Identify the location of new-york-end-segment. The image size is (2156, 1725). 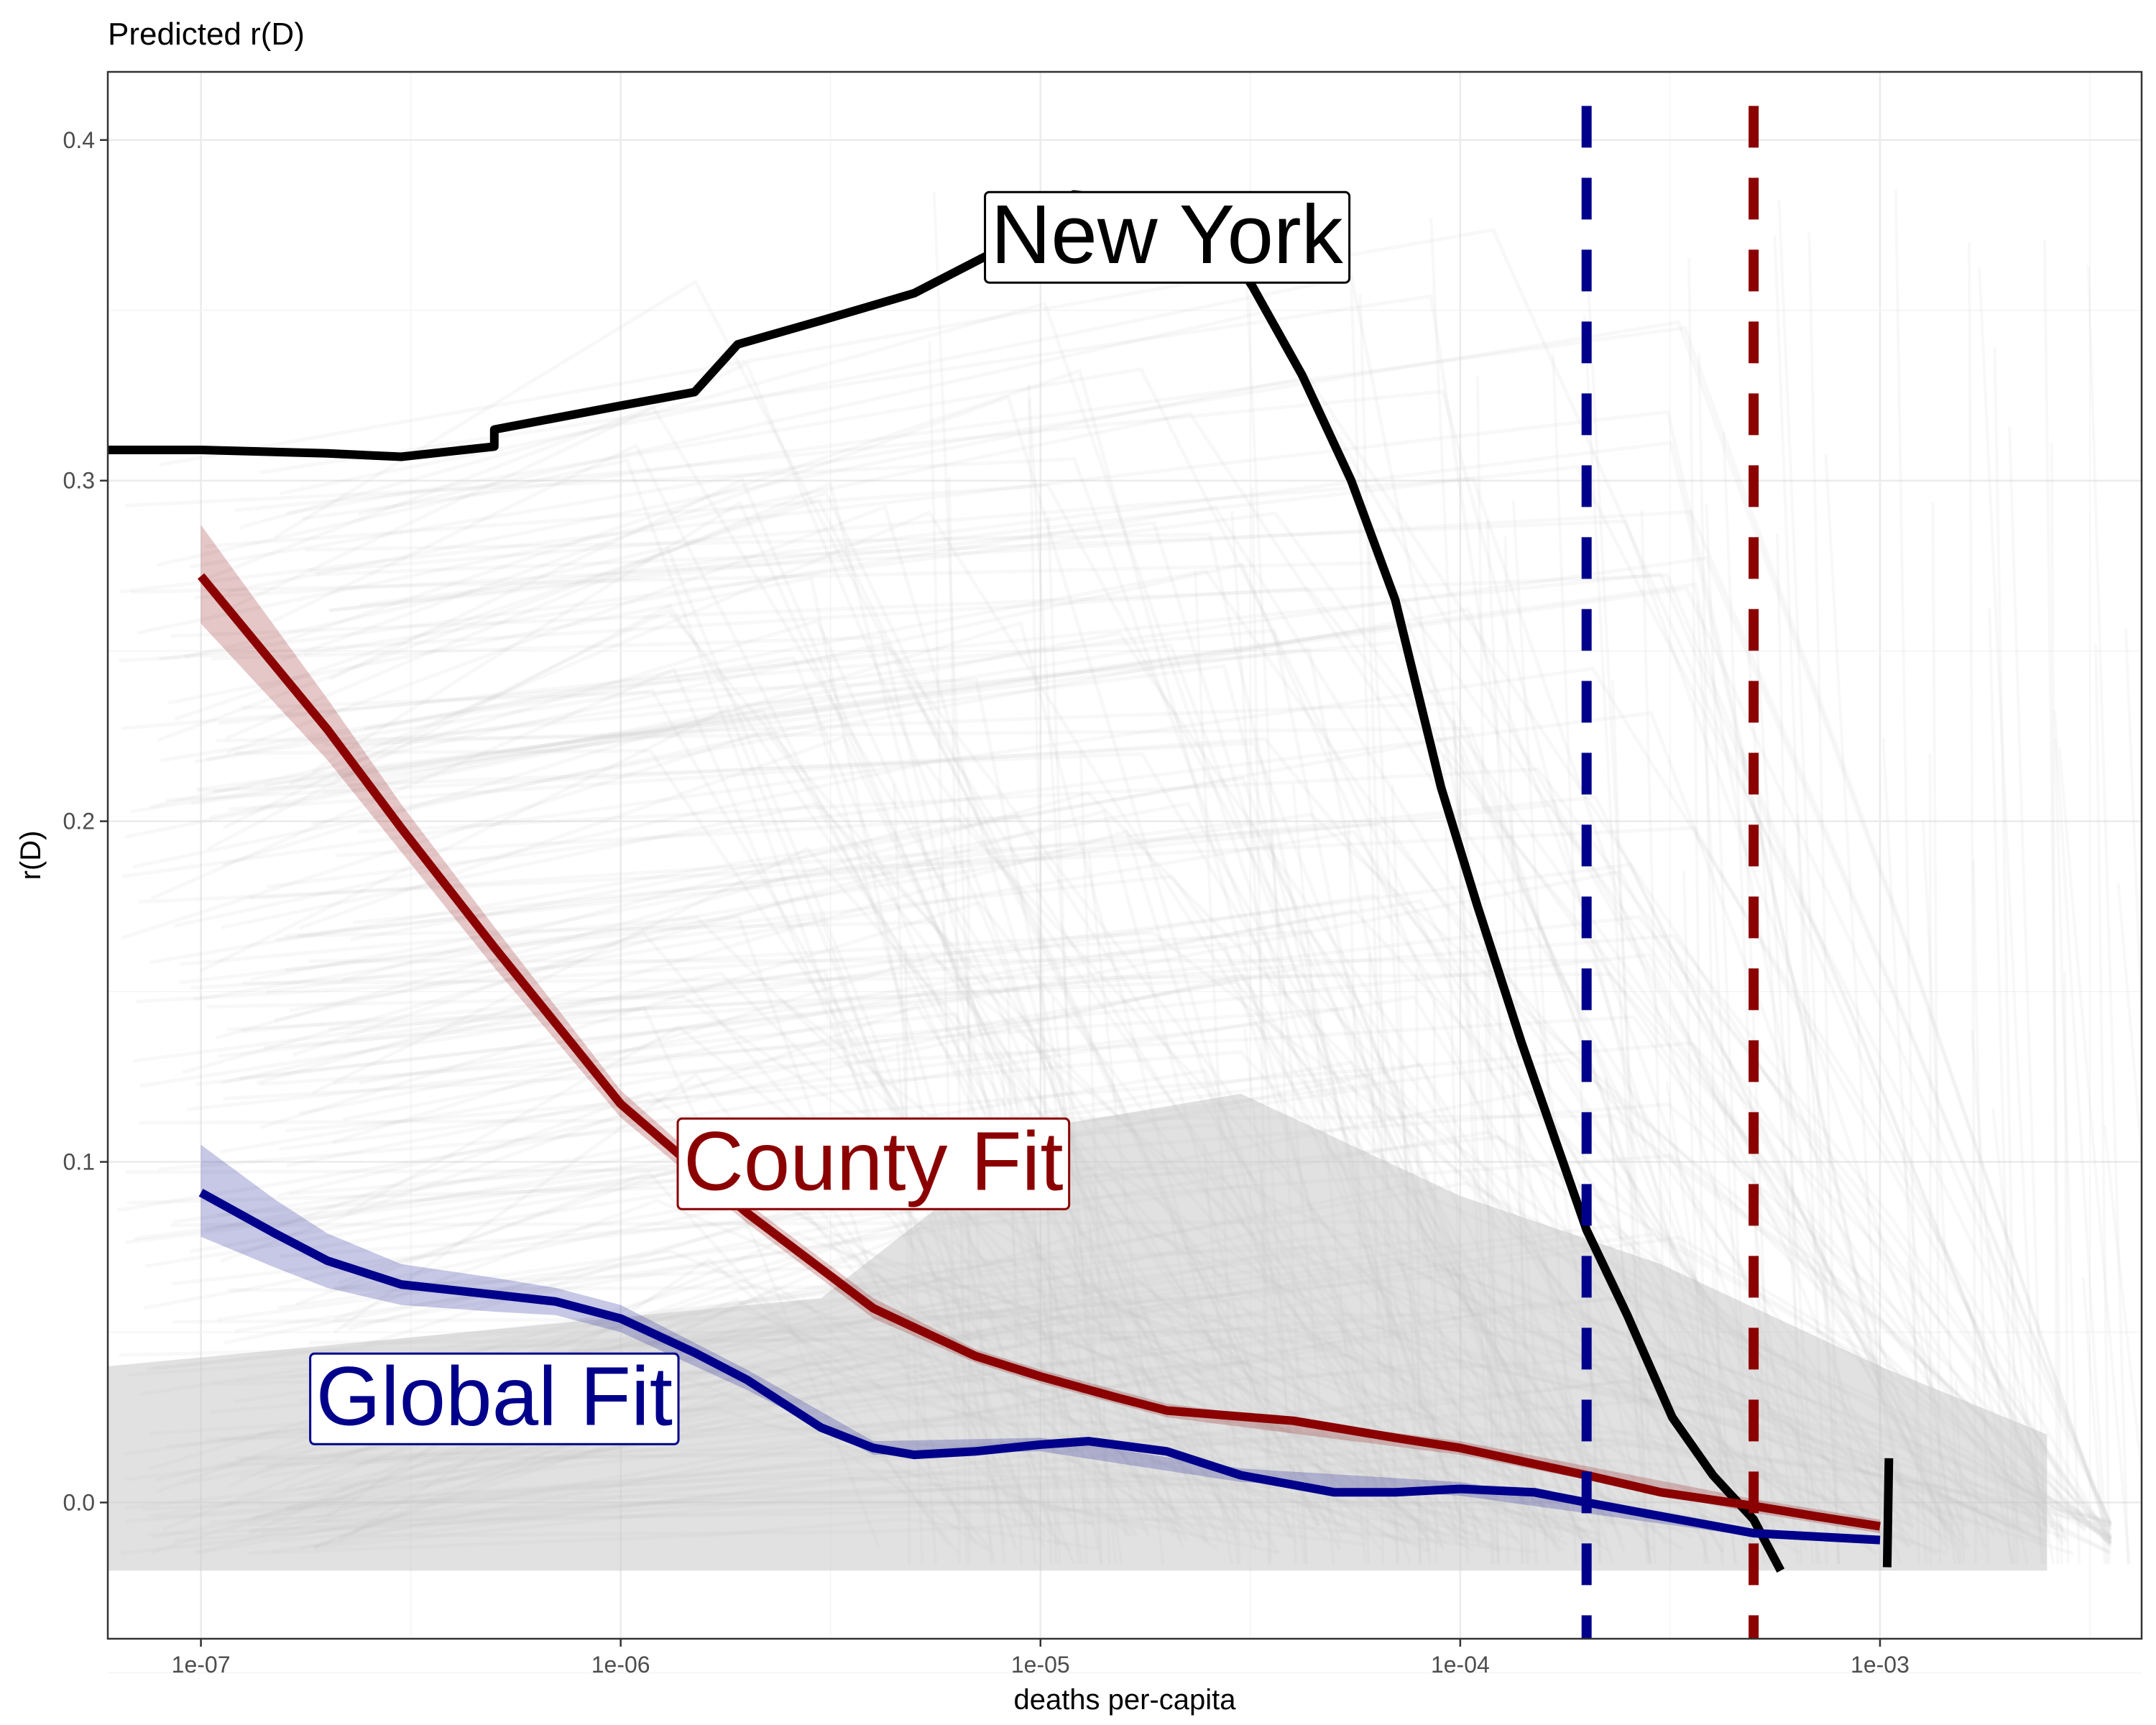
(1888, 1513).